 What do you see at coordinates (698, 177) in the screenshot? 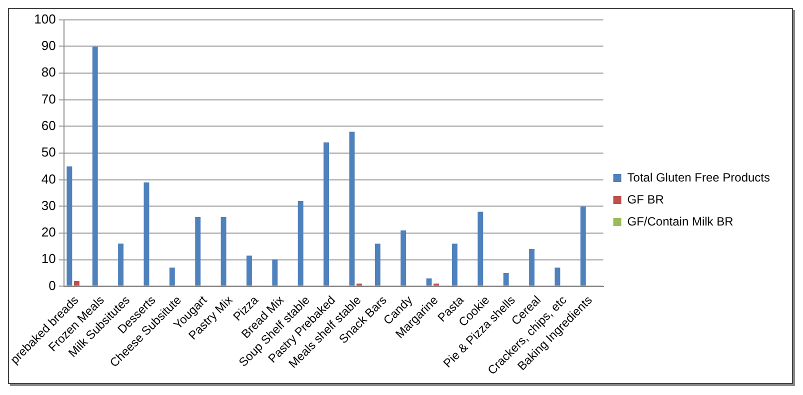
I see `legend-label: Total Gluten Free Products` at bounding box center [698, 177].